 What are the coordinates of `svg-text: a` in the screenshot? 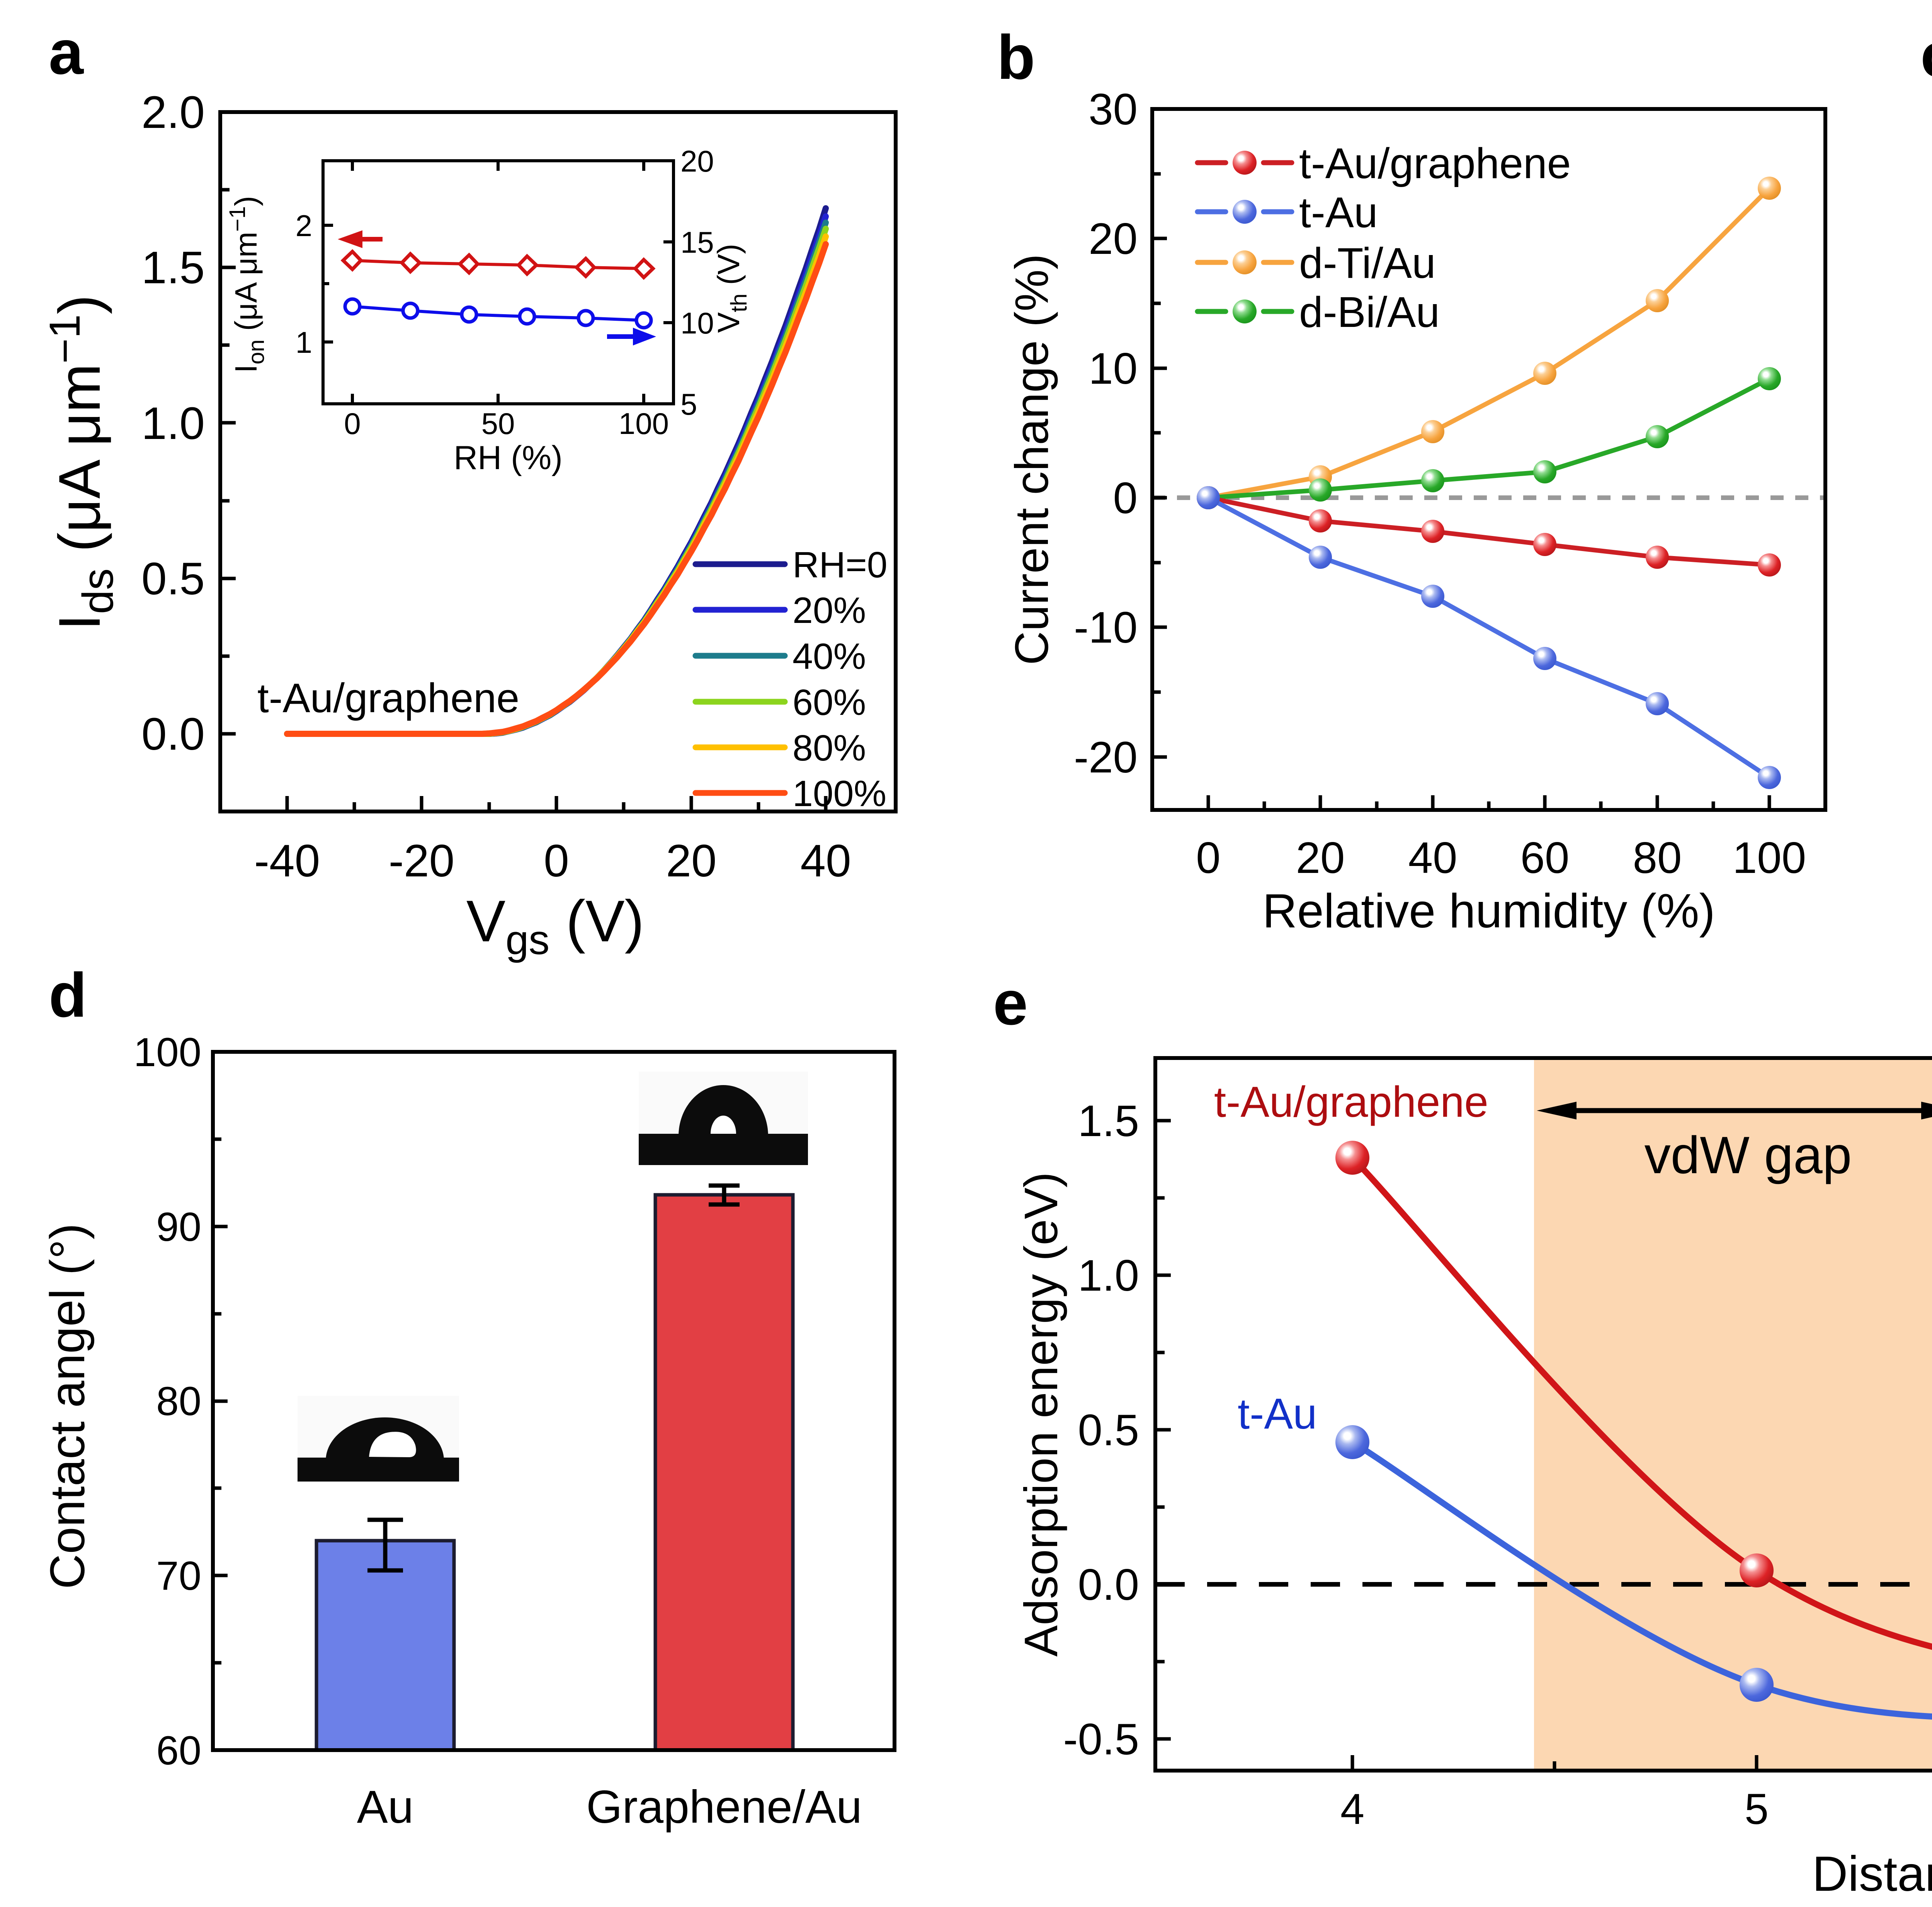 It's located at (66, 52).